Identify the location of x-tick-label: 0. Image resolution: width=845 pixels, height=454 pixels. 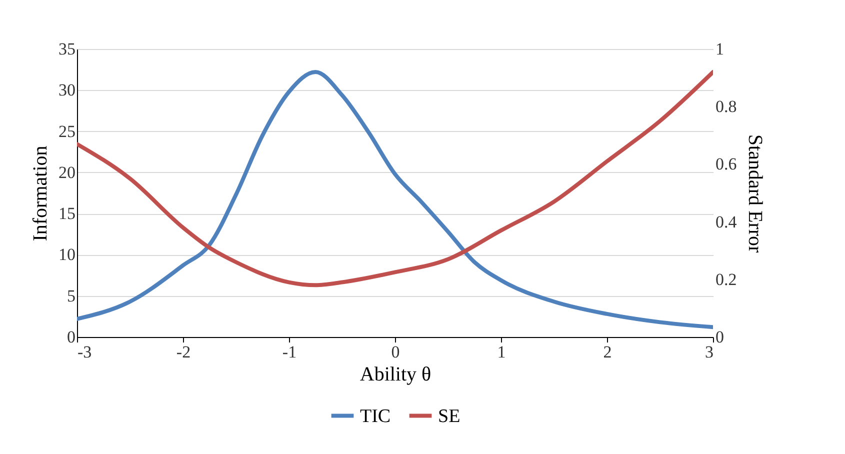
(395, 352).